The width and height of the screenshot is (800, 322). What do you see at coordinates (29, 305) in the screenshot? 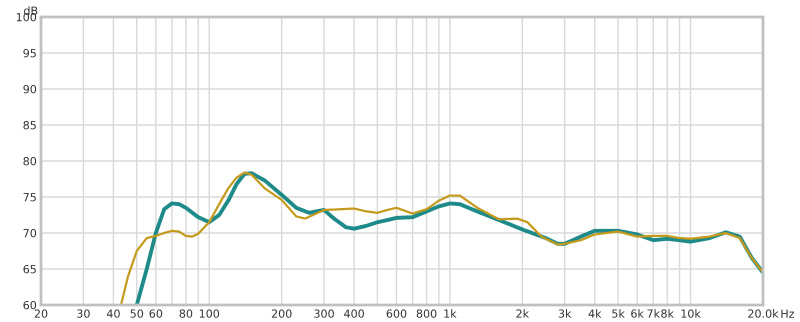
I see `y-tick-label: 60` at bounding box center [29, 305].